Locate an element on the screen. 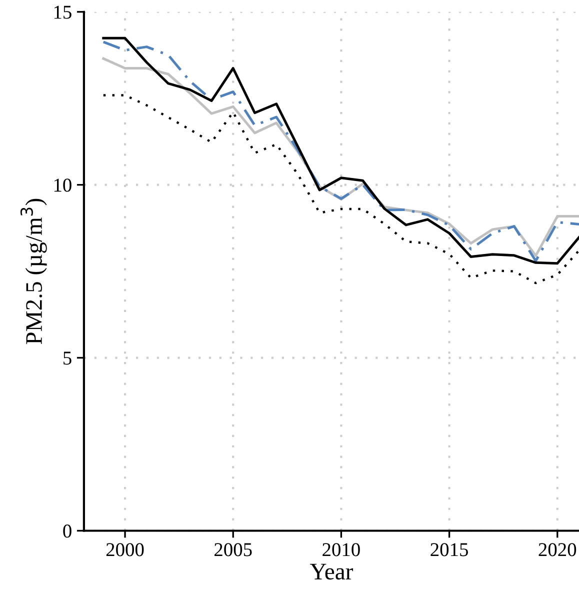  x-tick-label: 2020 is located at coordinates (557, 549).